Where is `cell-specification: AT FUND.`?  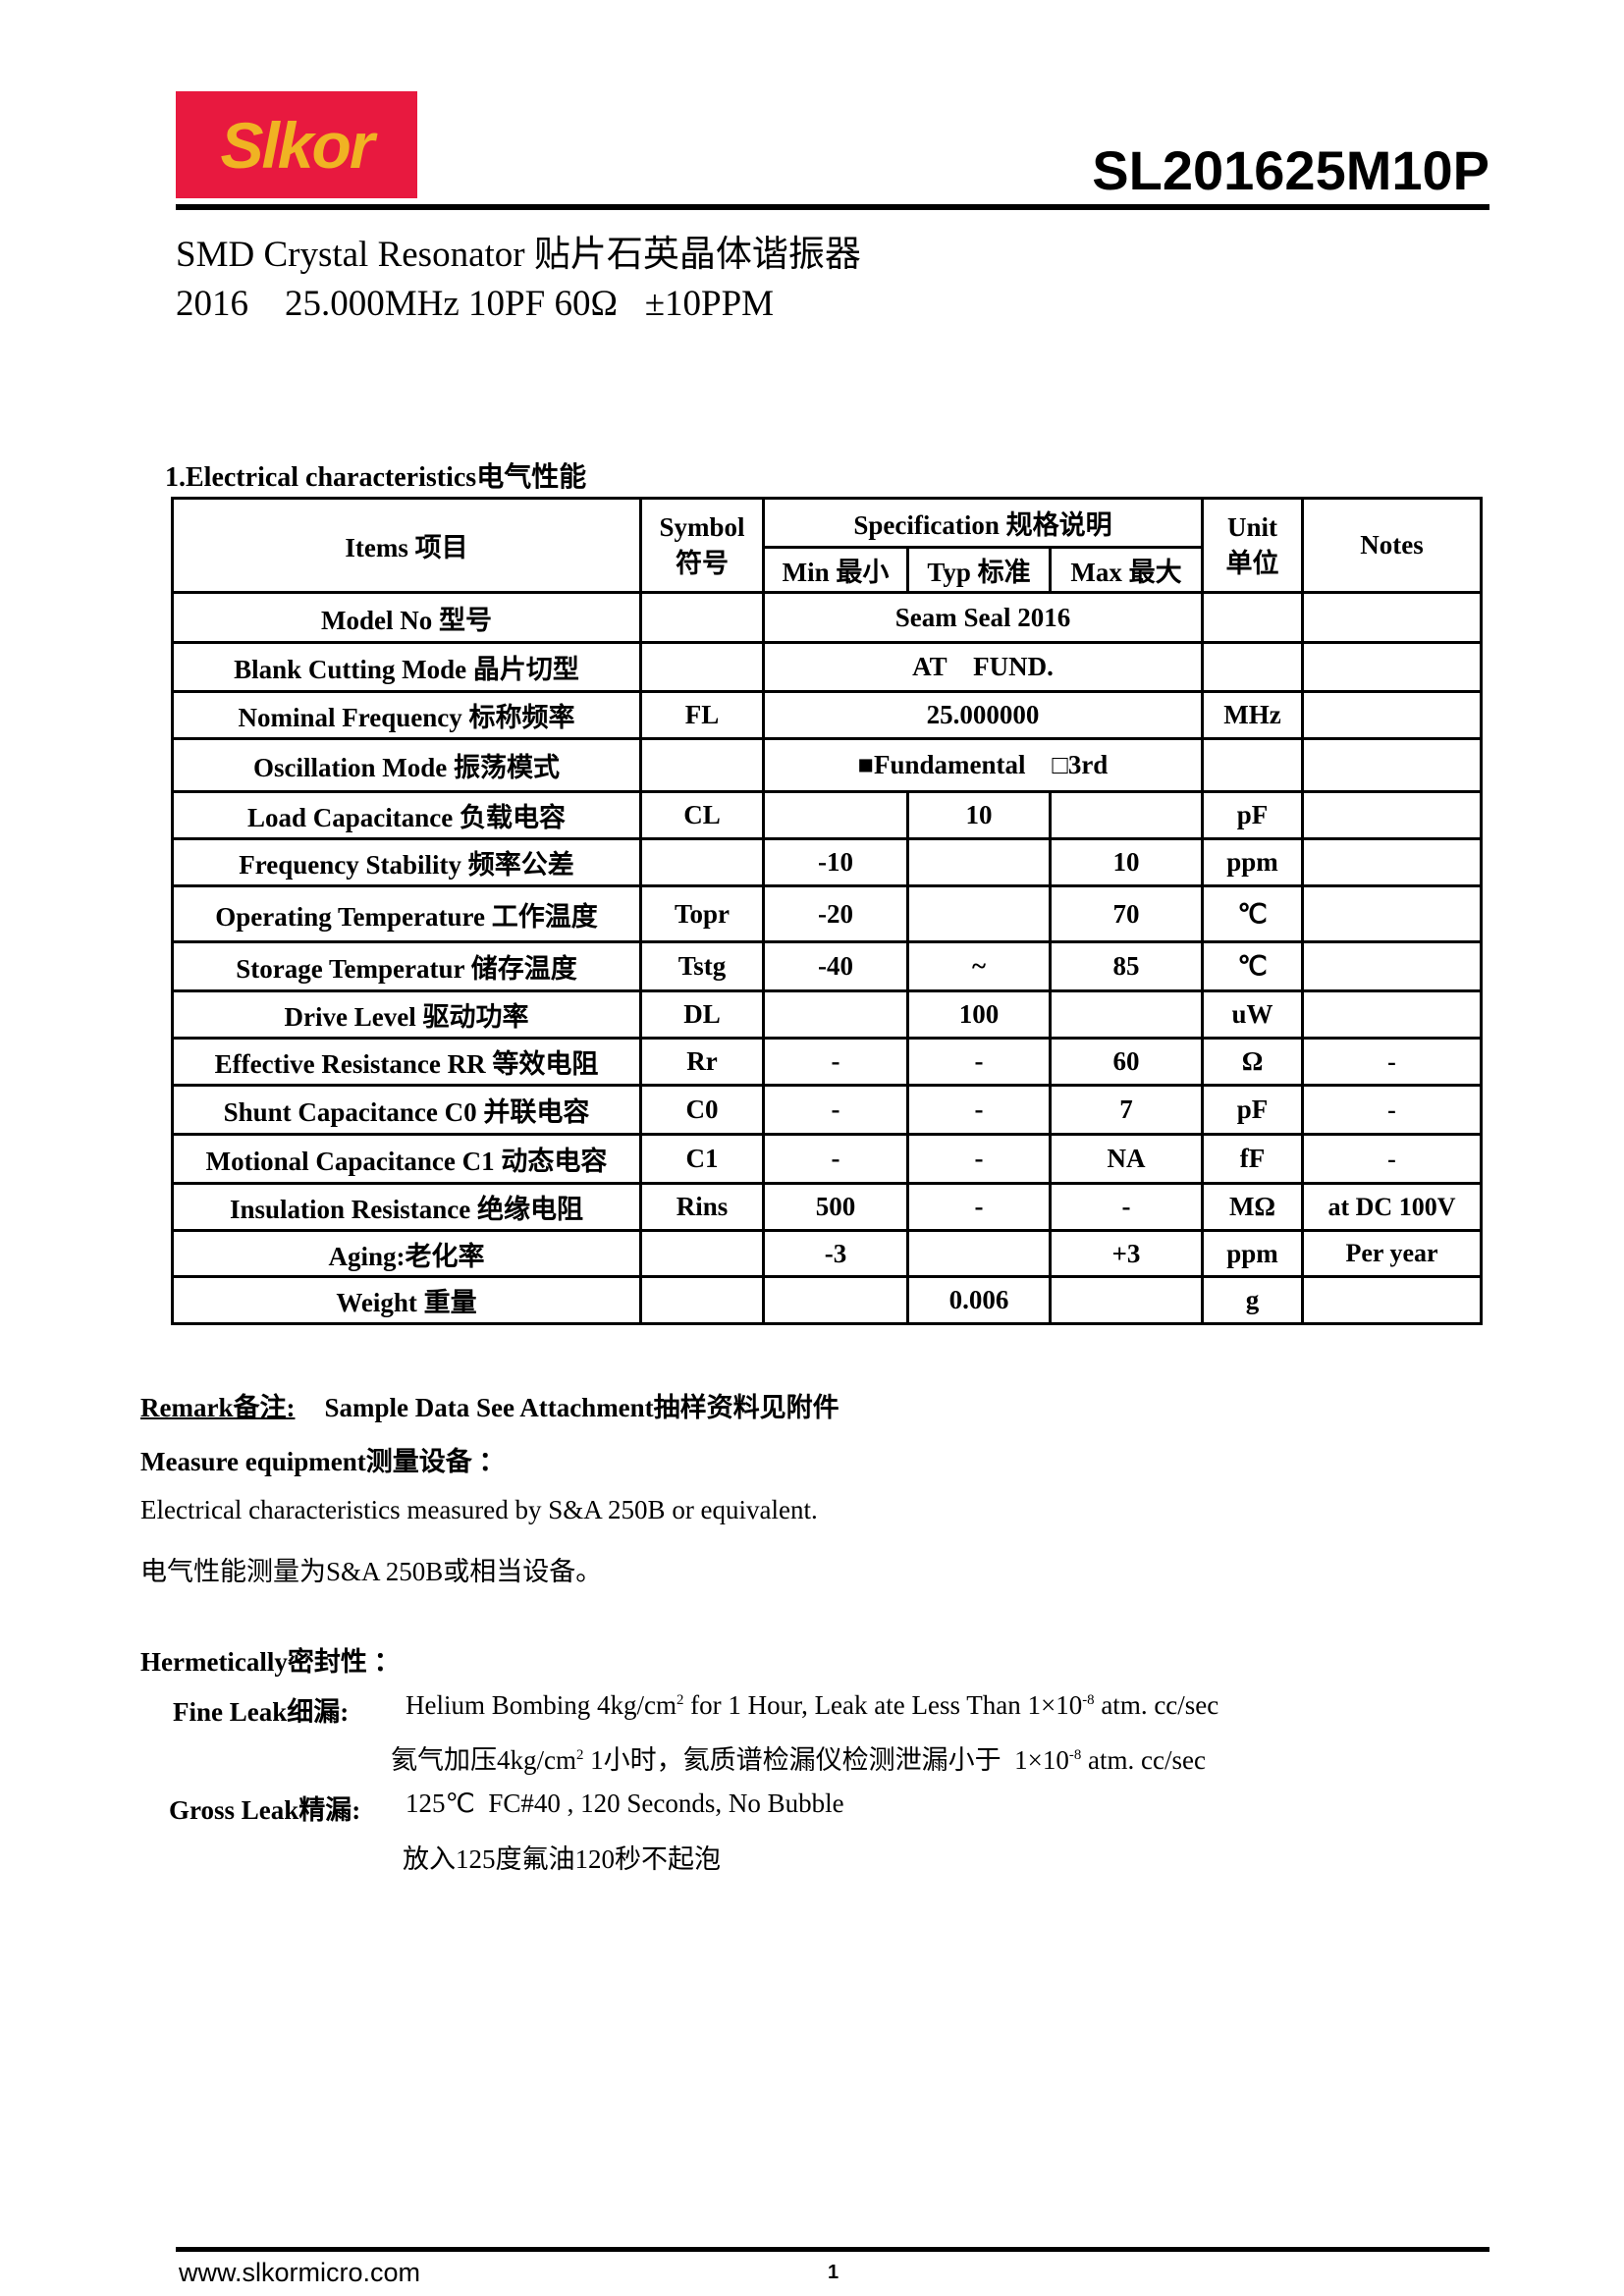
cell-specification: AT FUND. is located at coordinates (983, 667).